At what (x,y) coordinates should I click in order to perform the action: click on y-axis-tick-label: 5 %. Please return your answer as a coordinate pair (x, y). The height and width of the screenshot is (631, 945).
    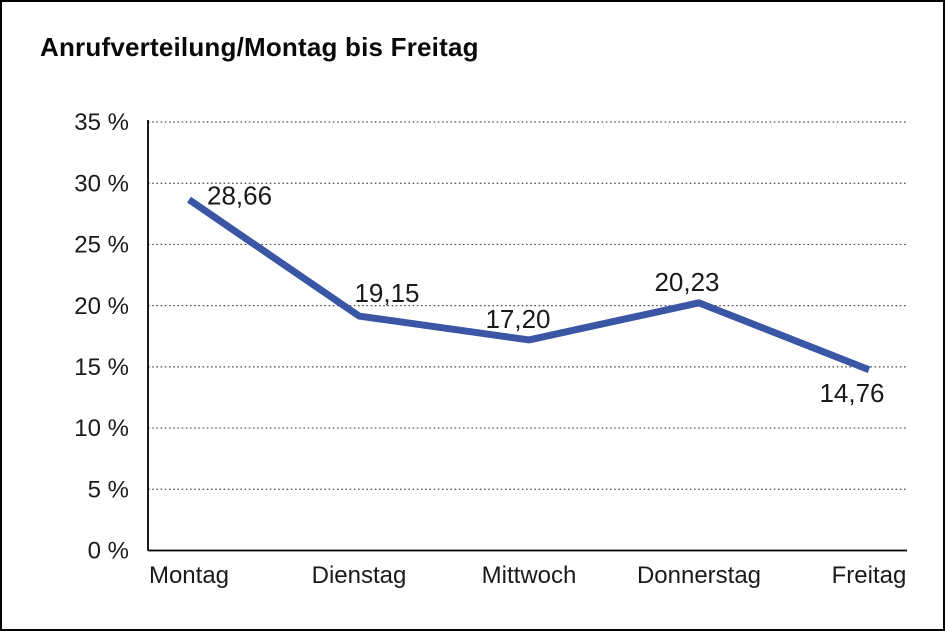
    Looking at the image, I should click on (108, 489).